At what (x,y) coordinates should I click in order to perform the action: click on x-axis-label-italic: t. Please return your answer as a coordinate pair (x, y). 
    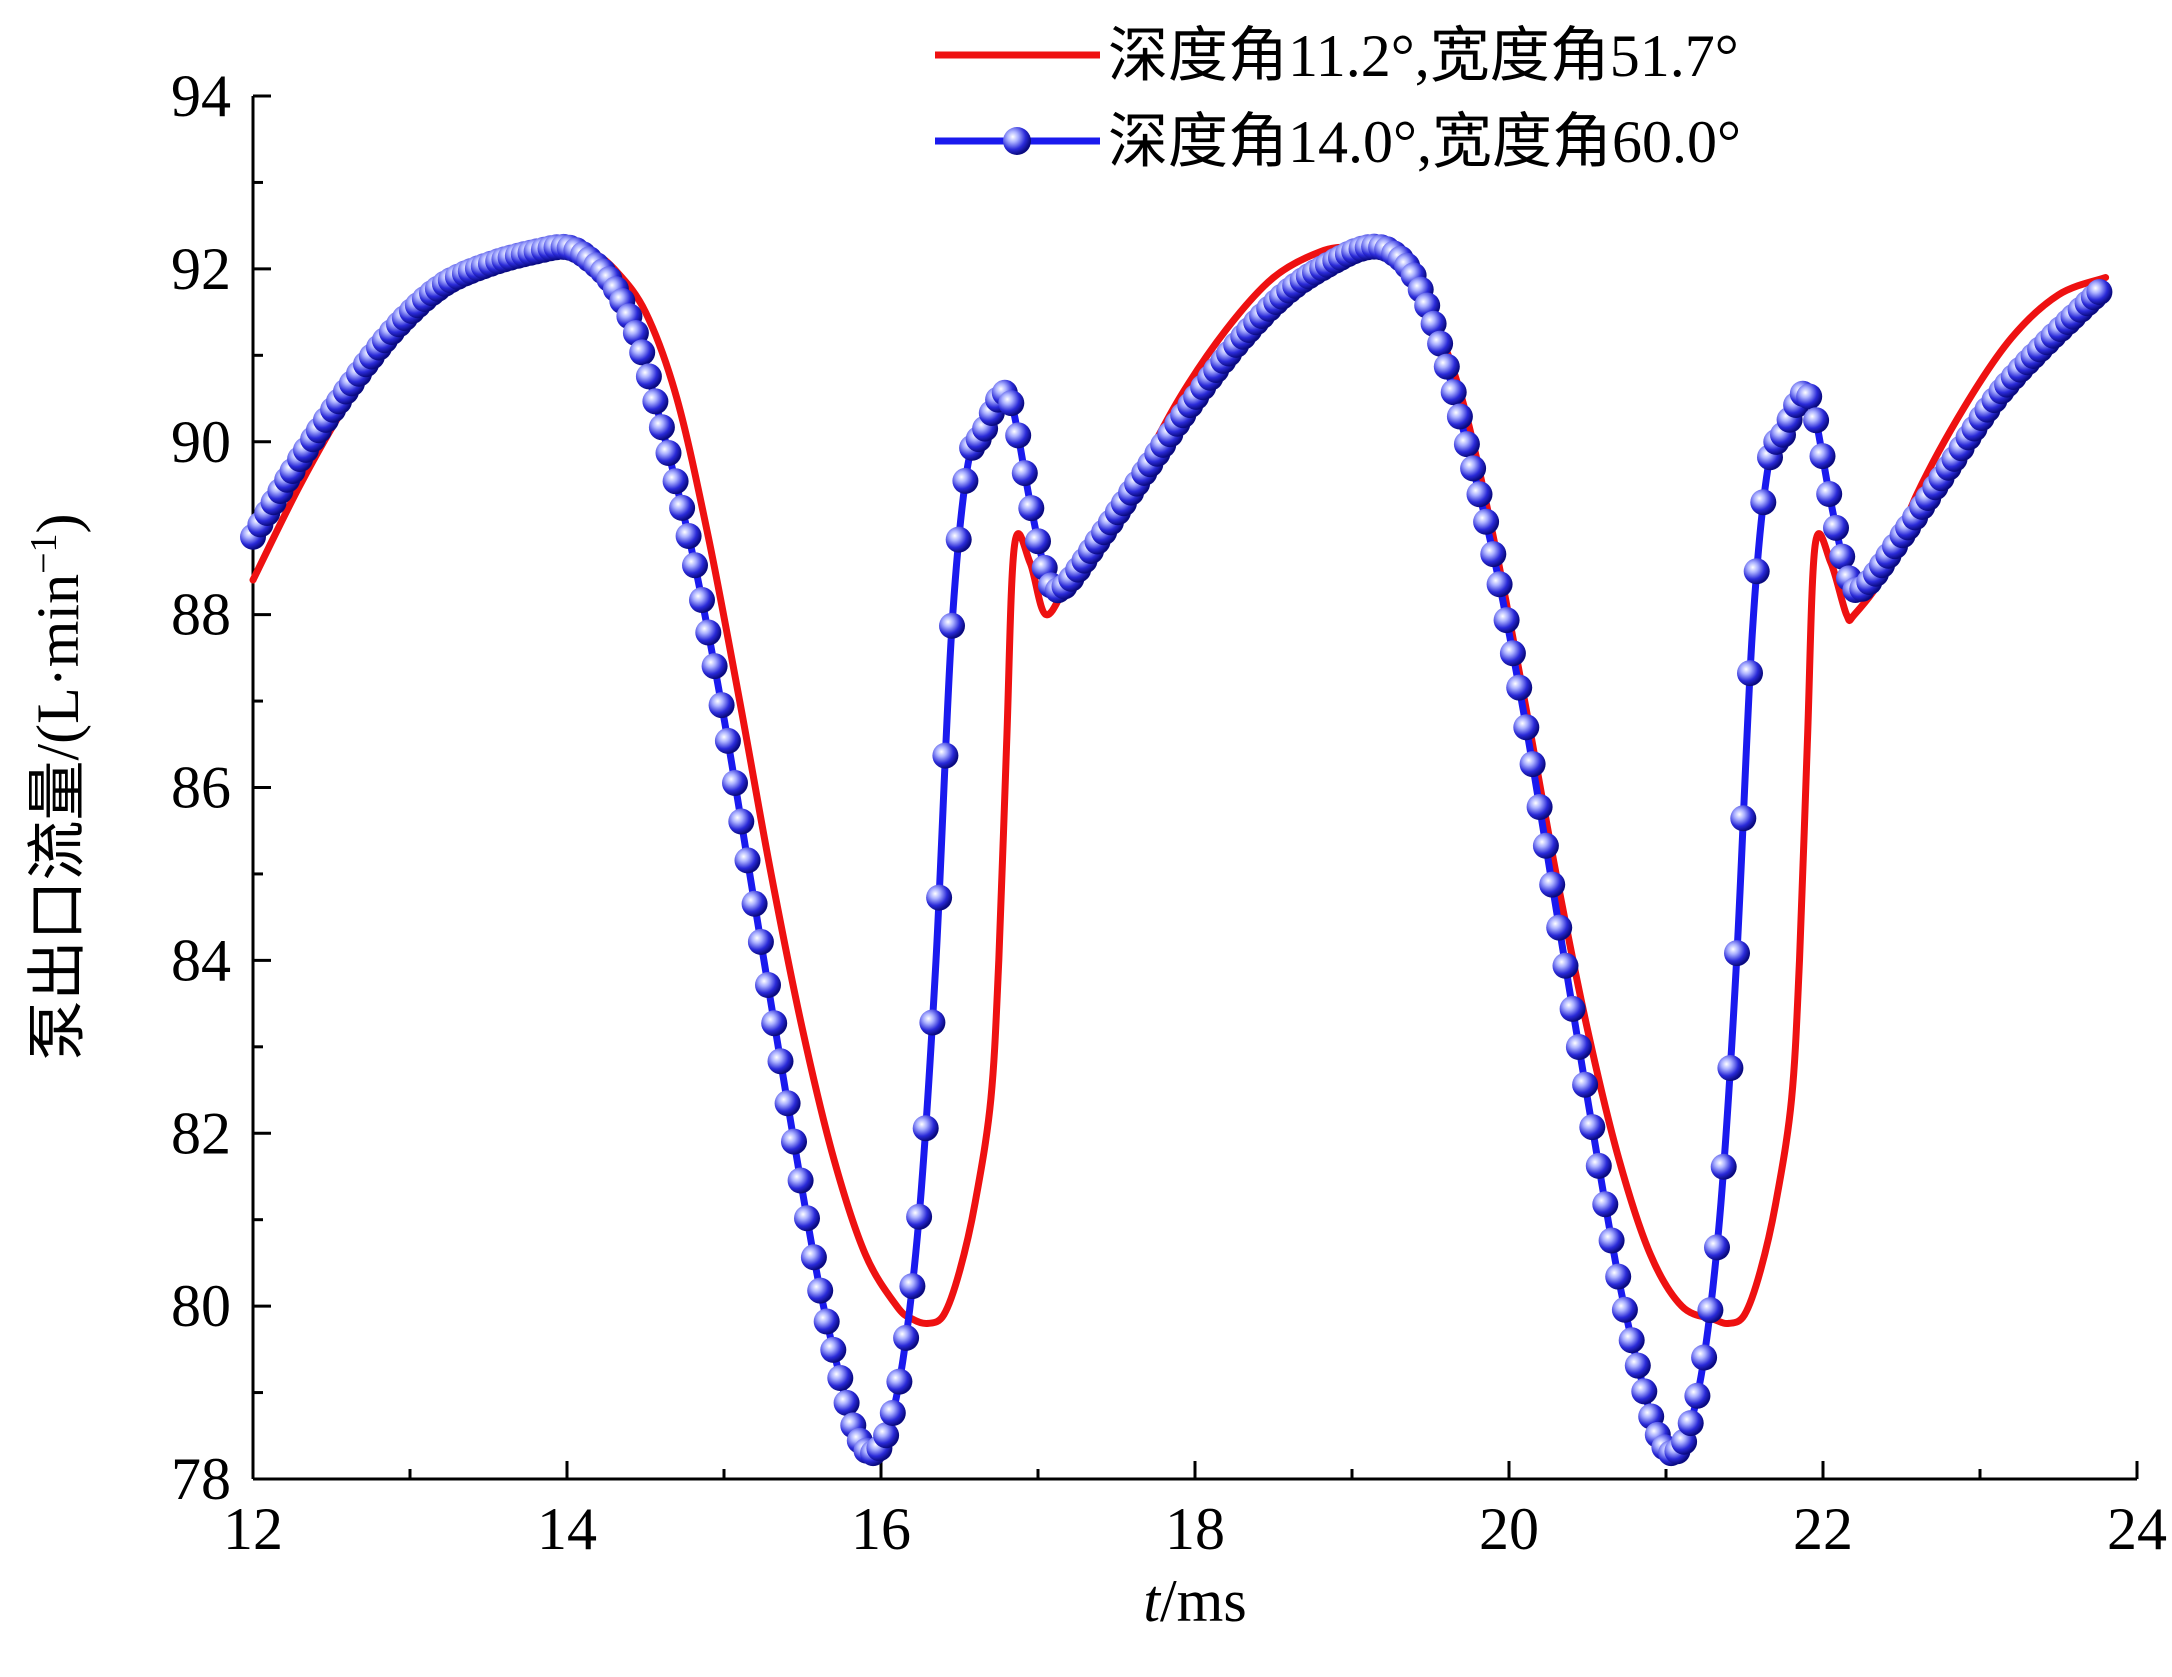
    Looking at the image, I should click on (1152, 1601).